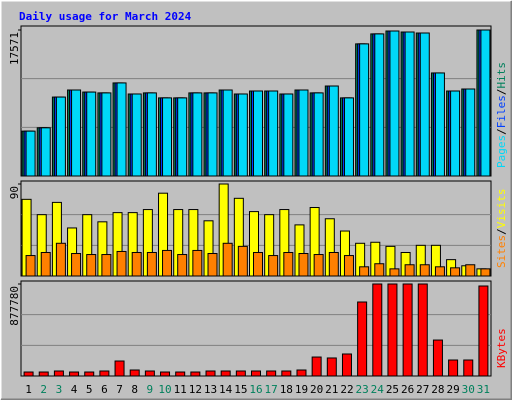 Image resolution: width=512 pixels, height=400 pixels. I want to click on x-tick-label: 13, so click(210, 389).